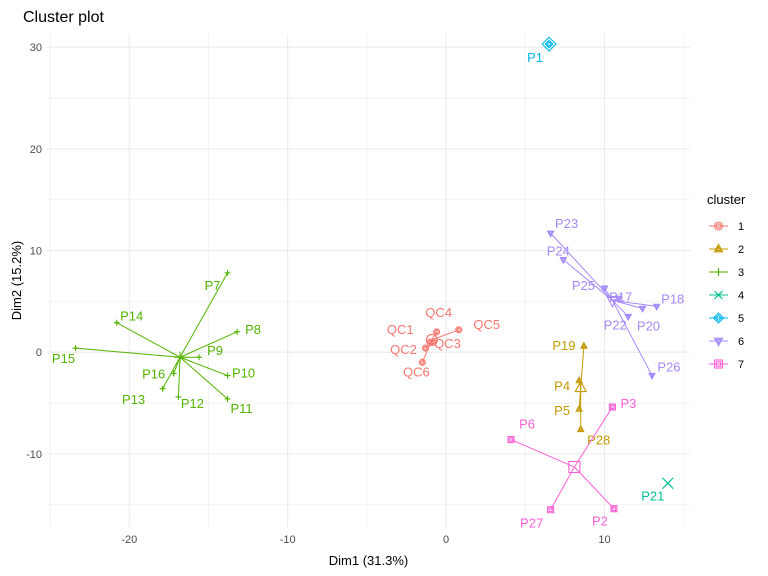  Describe the element at coordinates (253, 329) in the screenshot. I see `point-label: P8` at that location.